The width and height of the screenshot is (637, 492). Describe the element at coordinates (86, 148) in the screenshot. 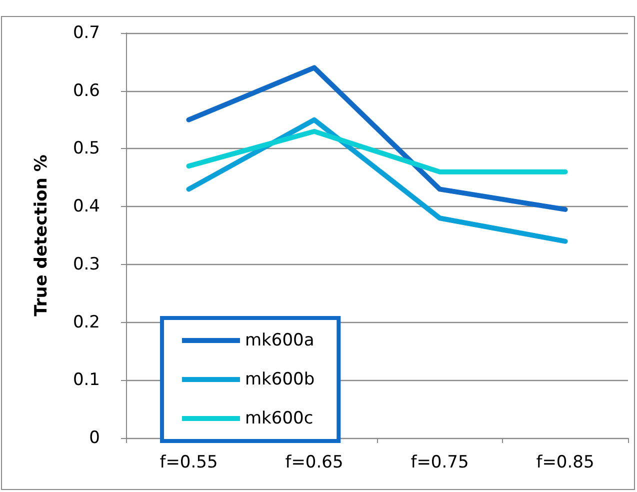

I see `y-tick-label: 0.5` at that location.